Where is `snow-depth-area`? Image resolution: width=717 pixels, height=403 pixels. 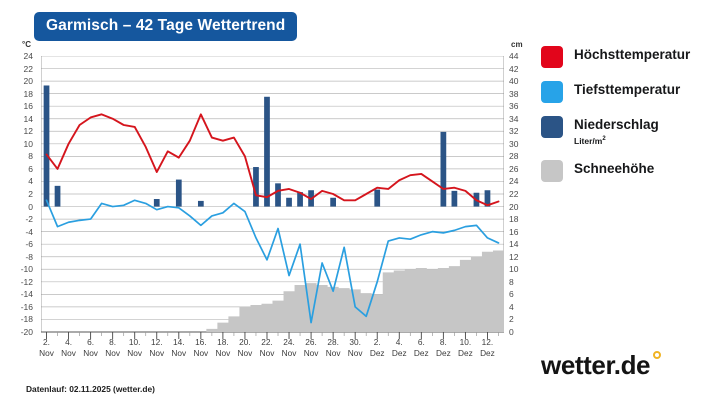 snow-depth-area is located at coordinates (272, 291).